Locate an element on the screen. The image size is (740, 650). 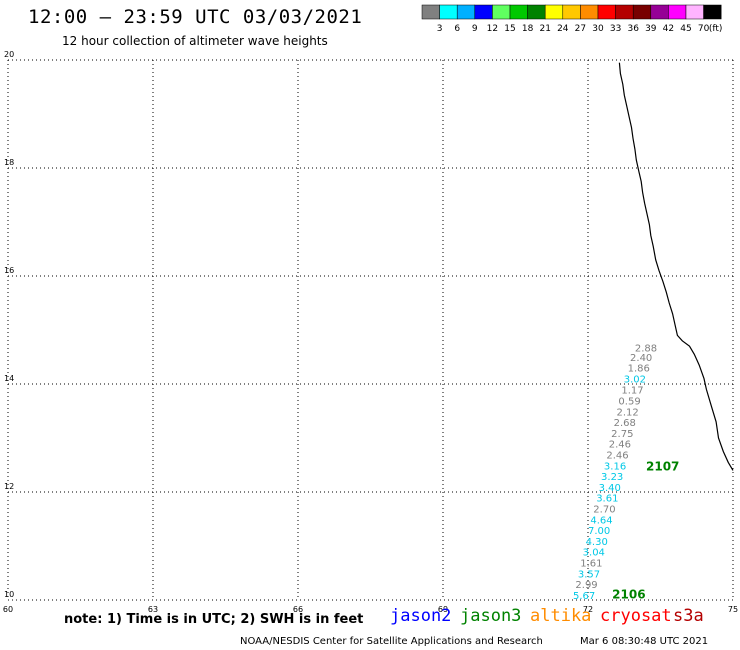
colorbar-tick-label: 12 is located at coordinates (492, 29).